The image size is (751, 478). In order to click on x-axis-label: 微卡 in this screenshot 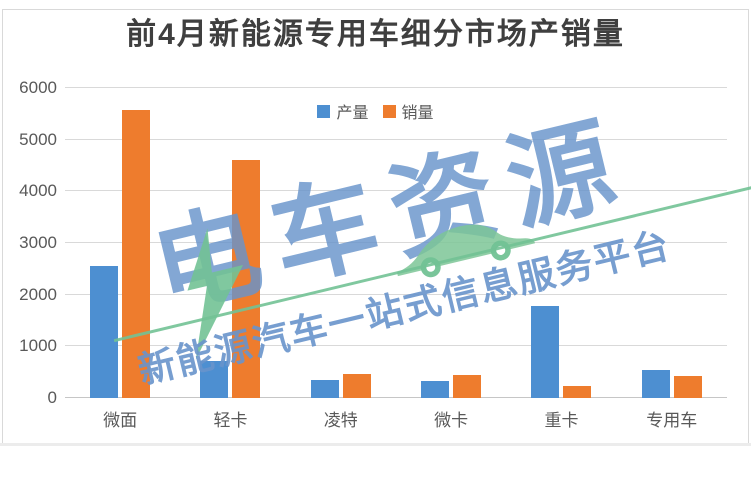, I will do `click(451, 420)`.